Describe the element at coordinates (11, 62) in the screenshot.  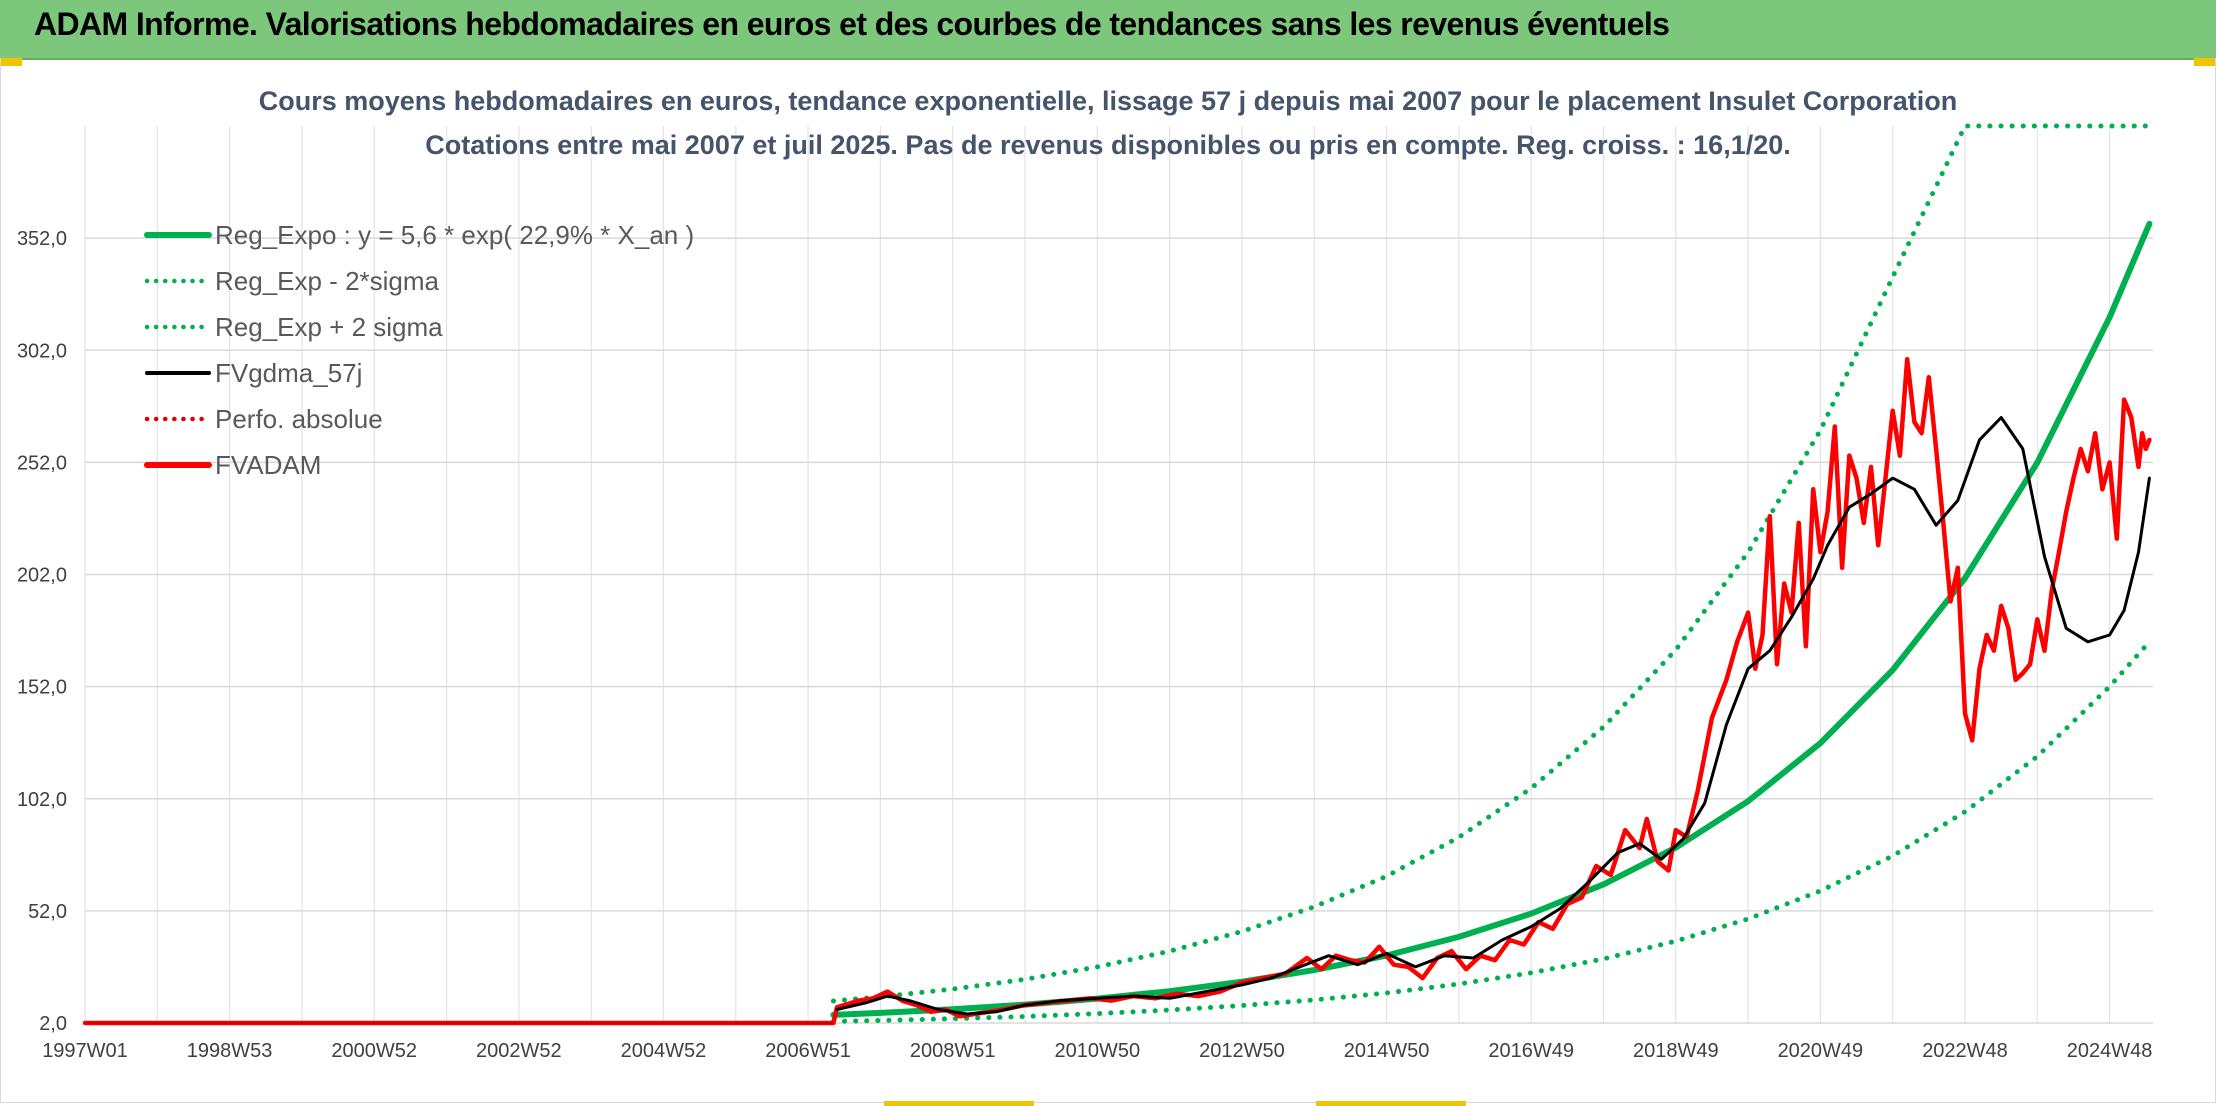
I see `corner-marker-left` at that location.